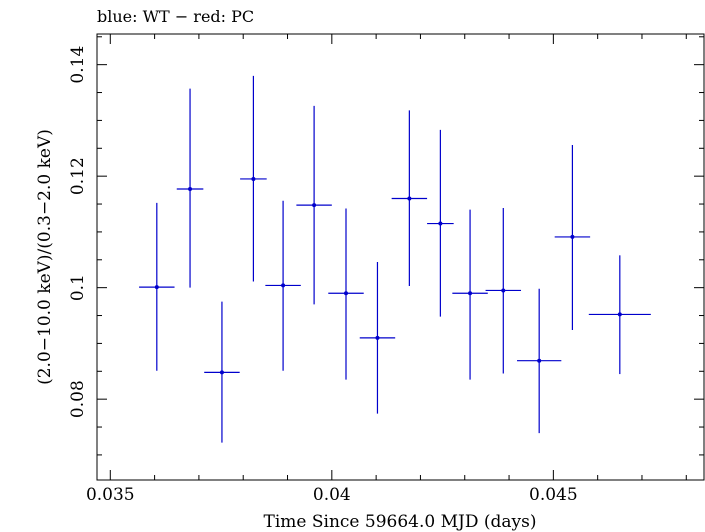 The image size is (705, 532). What do you see at coordinates (78, 65) in the screenshot?
I see `y-tick-label: 0.14` at bounding box center [78, 65].